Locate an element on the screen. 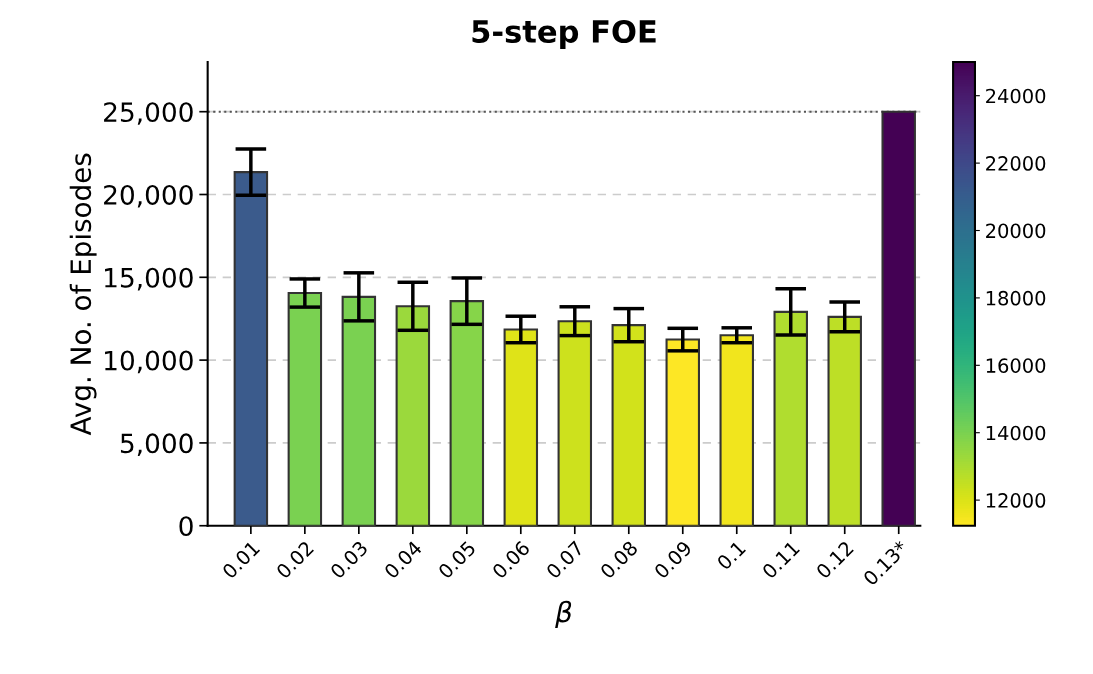 The height and width of the screenshot is (674, 1093). color-bar-label: 20000 is located at coordinates (1016, 231).